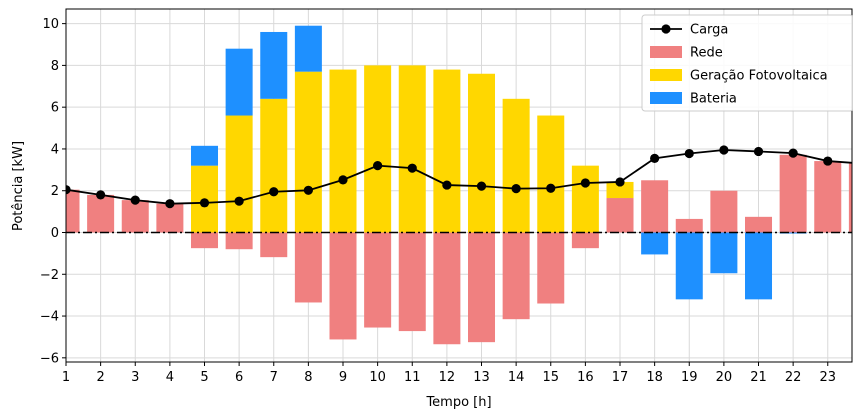  Describe the element at coordinates (49, 317) in the screenshot. I see `y-tick-label: −4` at that location.